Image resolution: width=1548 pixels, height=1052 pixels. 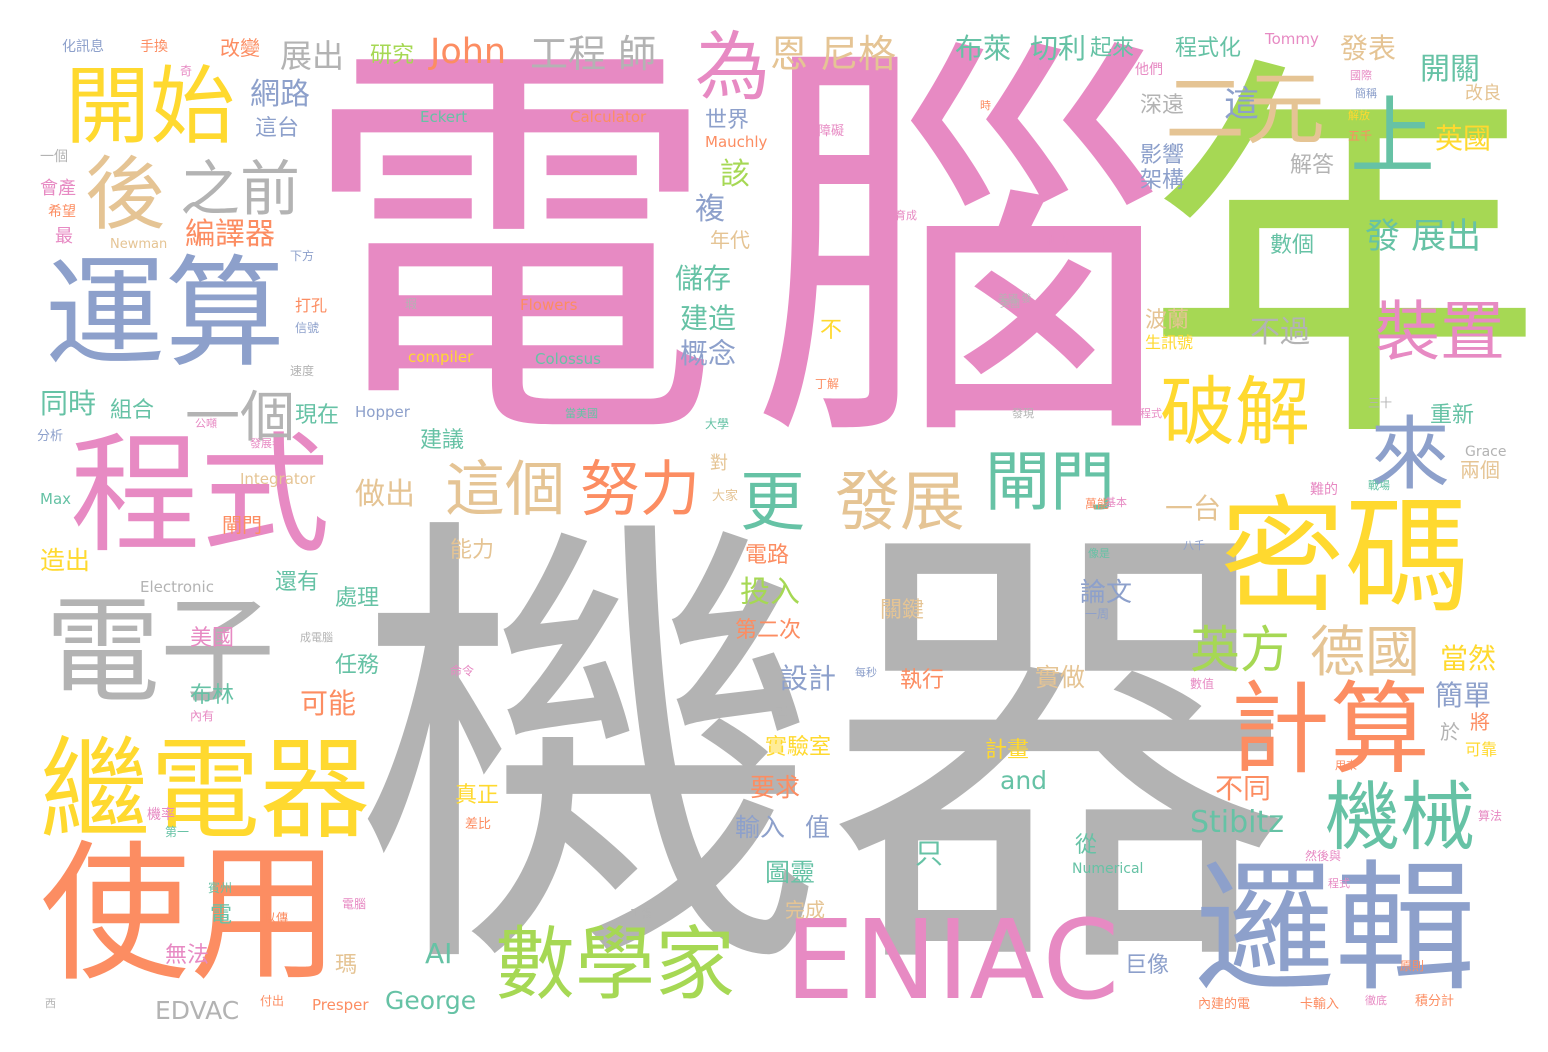 I want to click on word-sudu: 速度, so click(x=302, y=371).